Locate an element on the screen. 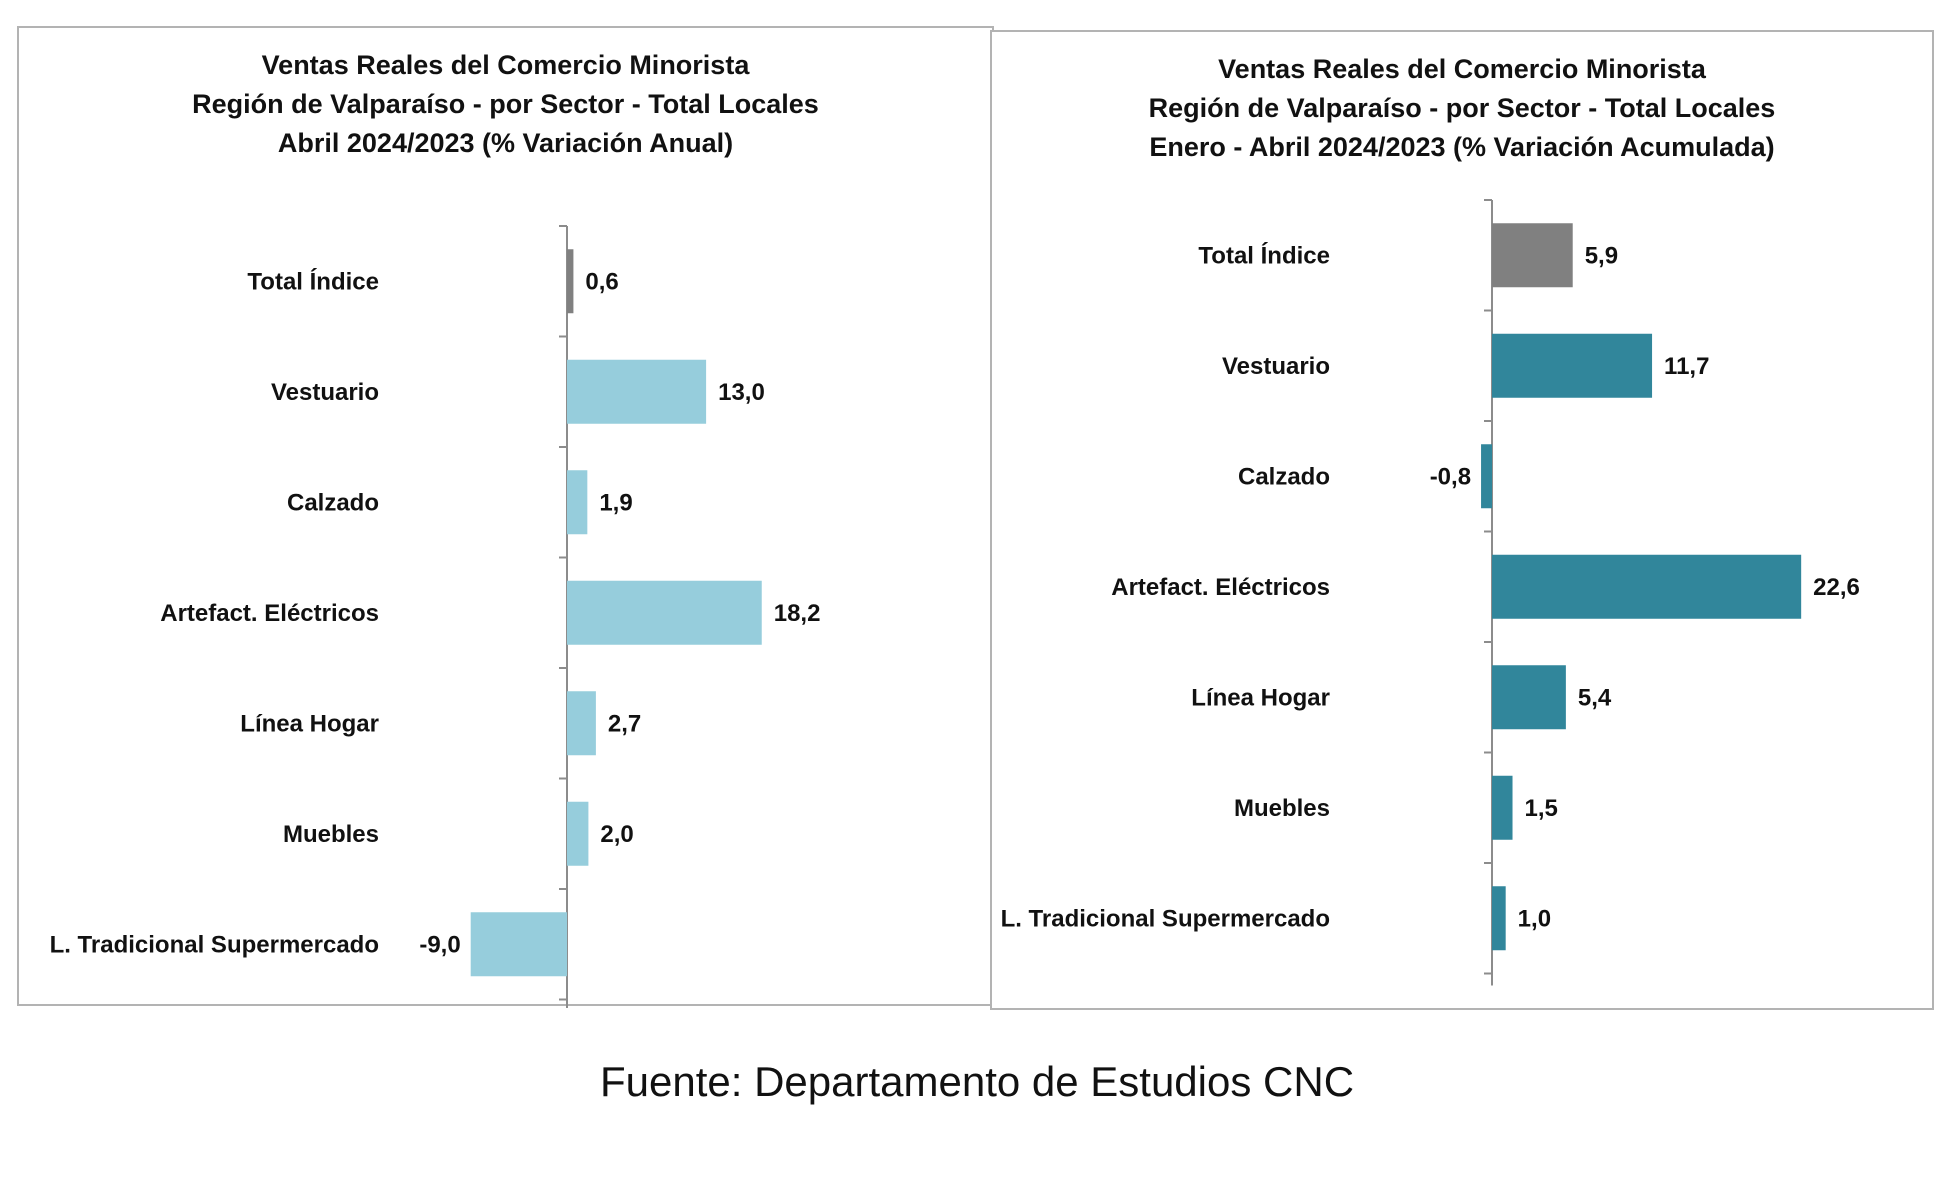  data-label: 5,4 is located at coordinates (1595, 697).